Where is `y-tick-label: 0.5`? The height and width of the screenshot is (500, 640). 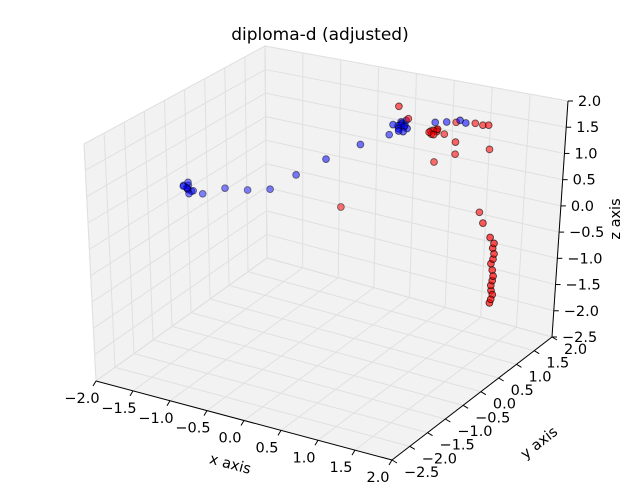
y-tick-label: 0.5 is located at coordinates (522, 391).